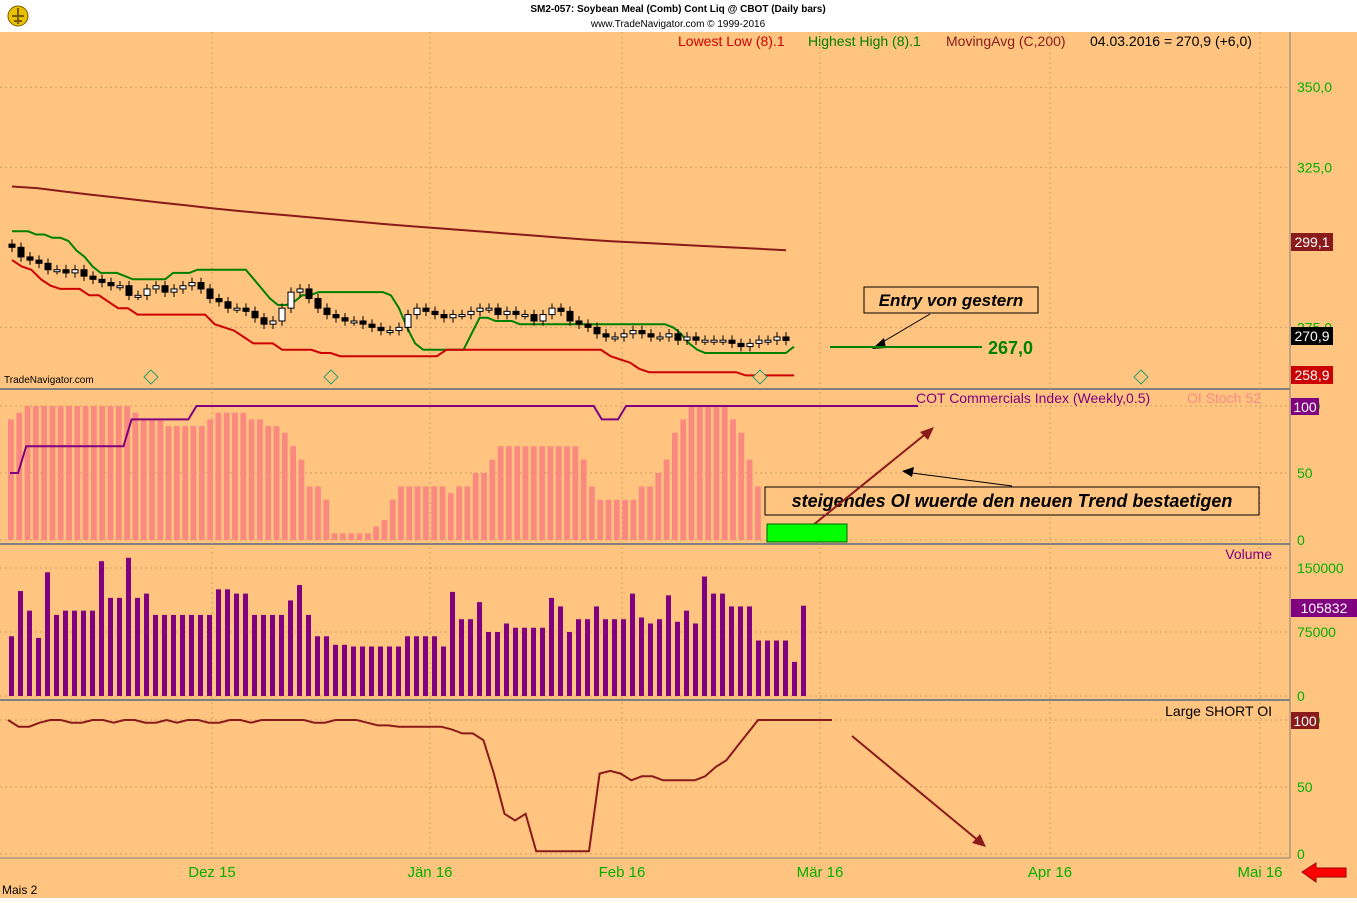 This screenshot has height=903, width=1357. I want to click on x-tick-label-5: Mai 16, so click(1259, 872).